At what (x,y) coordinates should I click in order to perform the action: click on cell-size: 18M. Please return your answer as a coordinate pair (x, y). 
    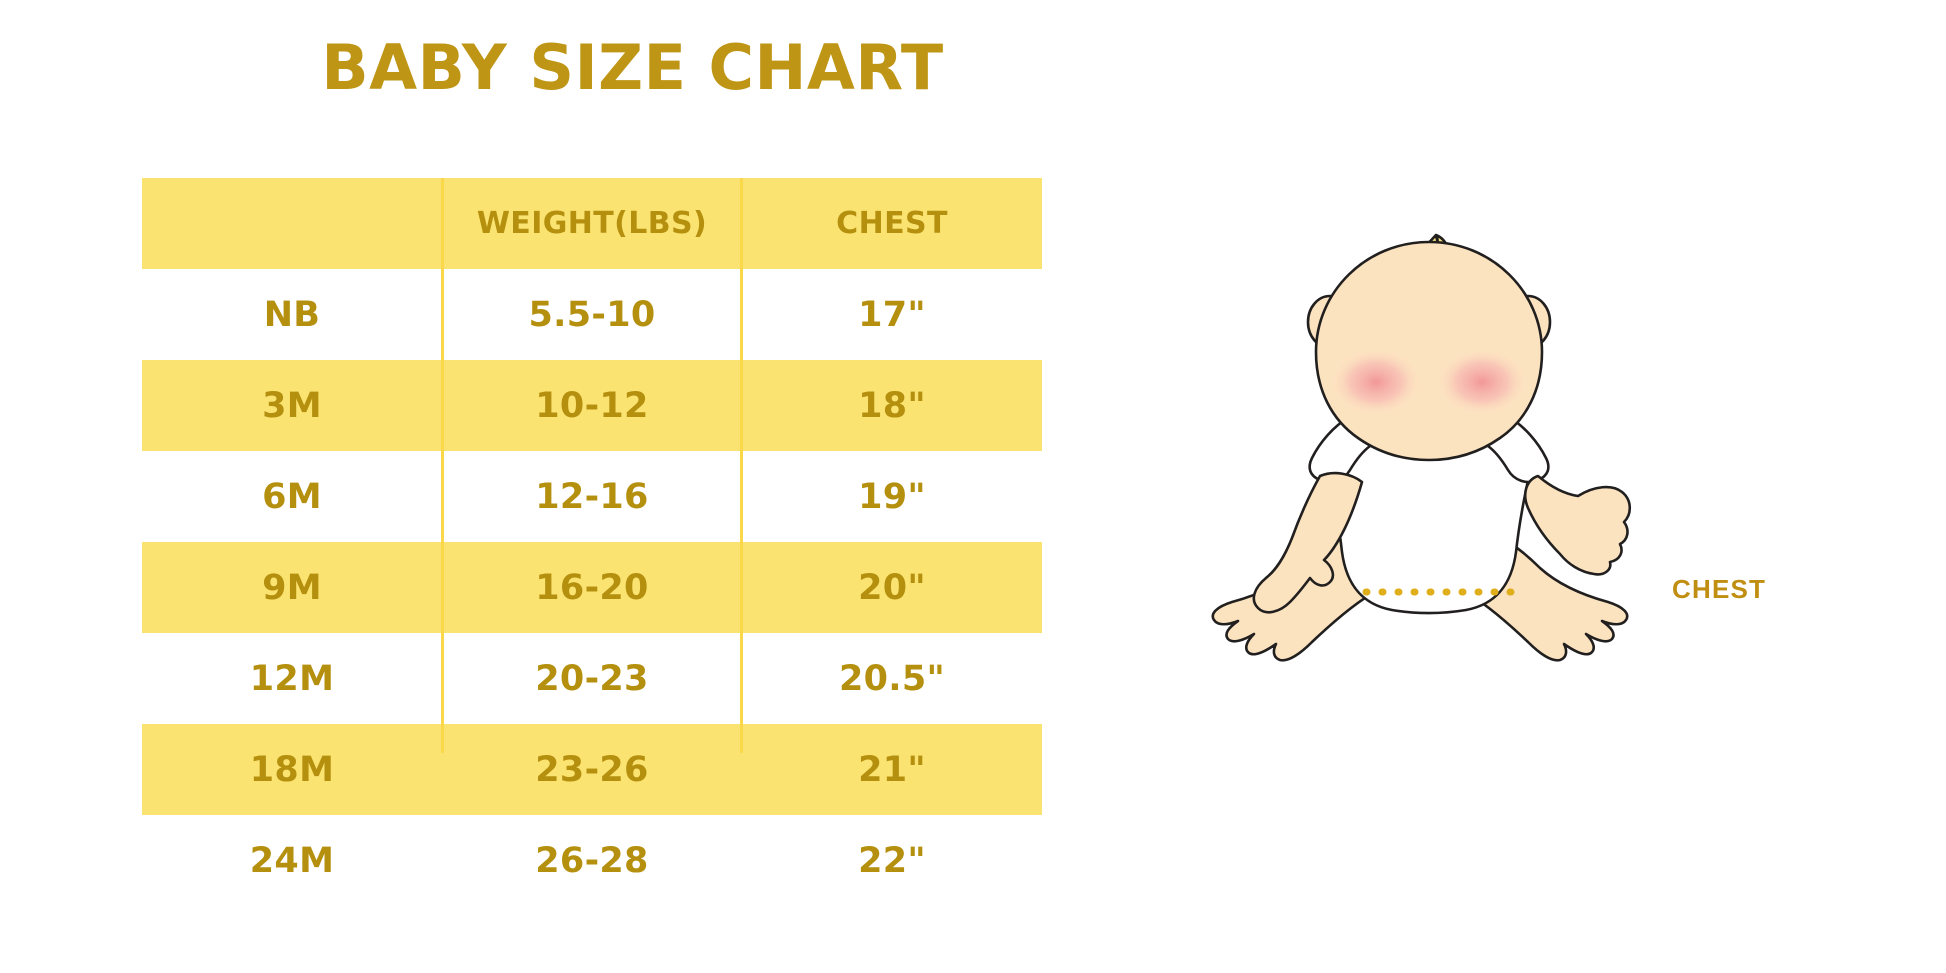
    Looking at the image, I should click on (292, 769).